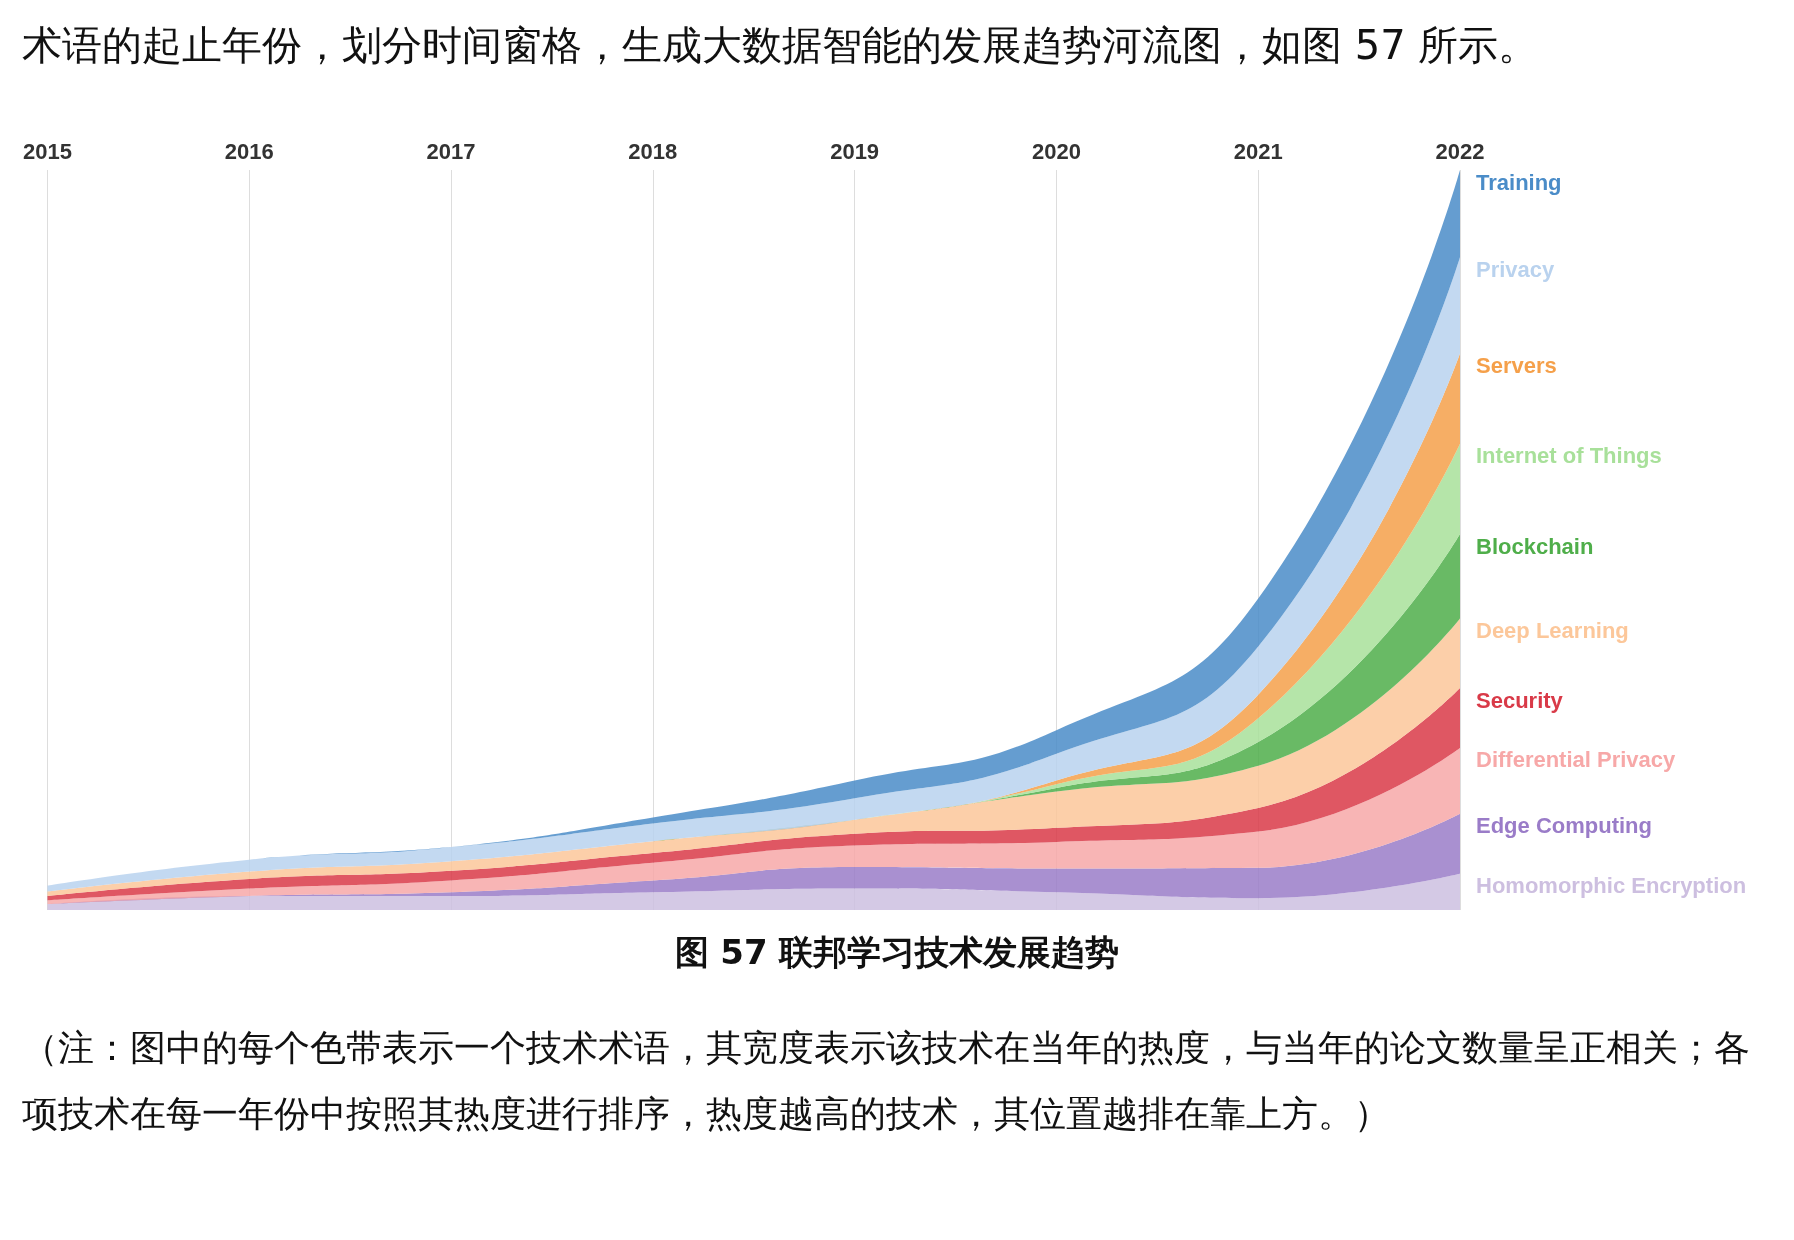 The height and width of the screenshot is (1240, 1794). What do you see at coordinates (653, 151) in the screenshot?
I see `x-tick-label: 2018` at bounding box center [653, 151].